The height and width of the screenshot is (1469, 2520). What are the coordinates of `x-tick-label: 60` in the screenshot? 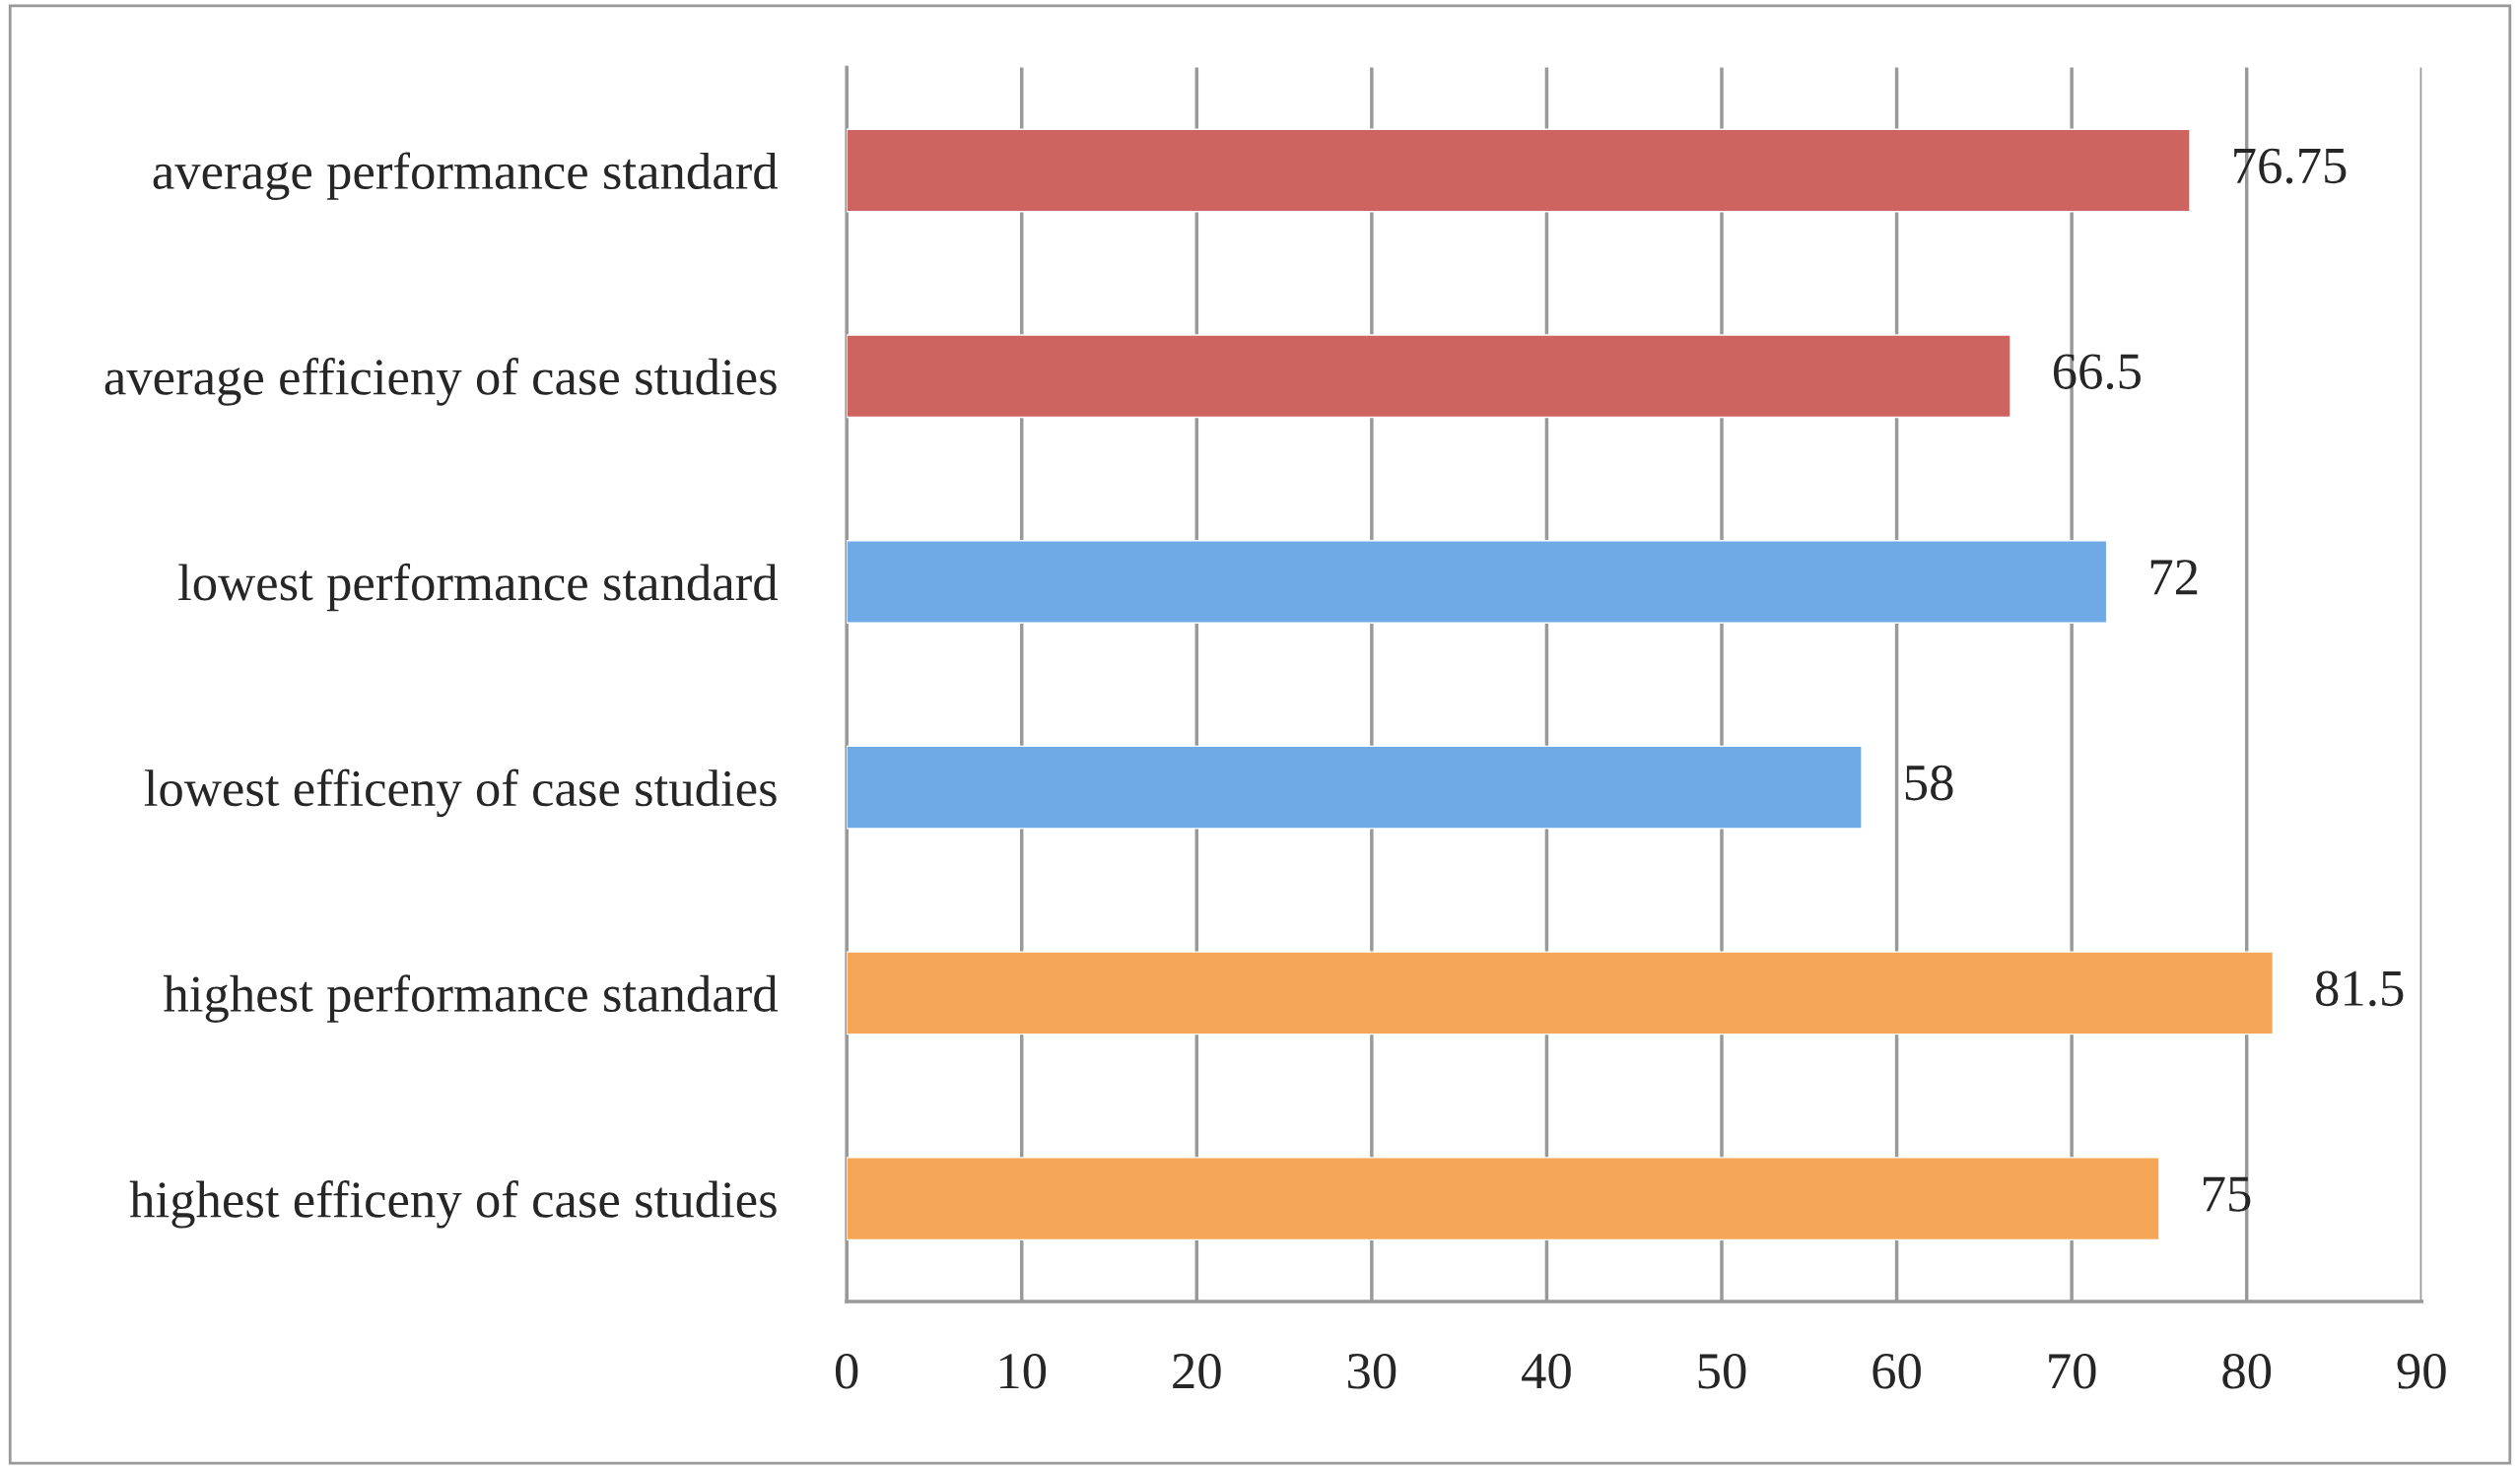 It's located at (1897, 1371).